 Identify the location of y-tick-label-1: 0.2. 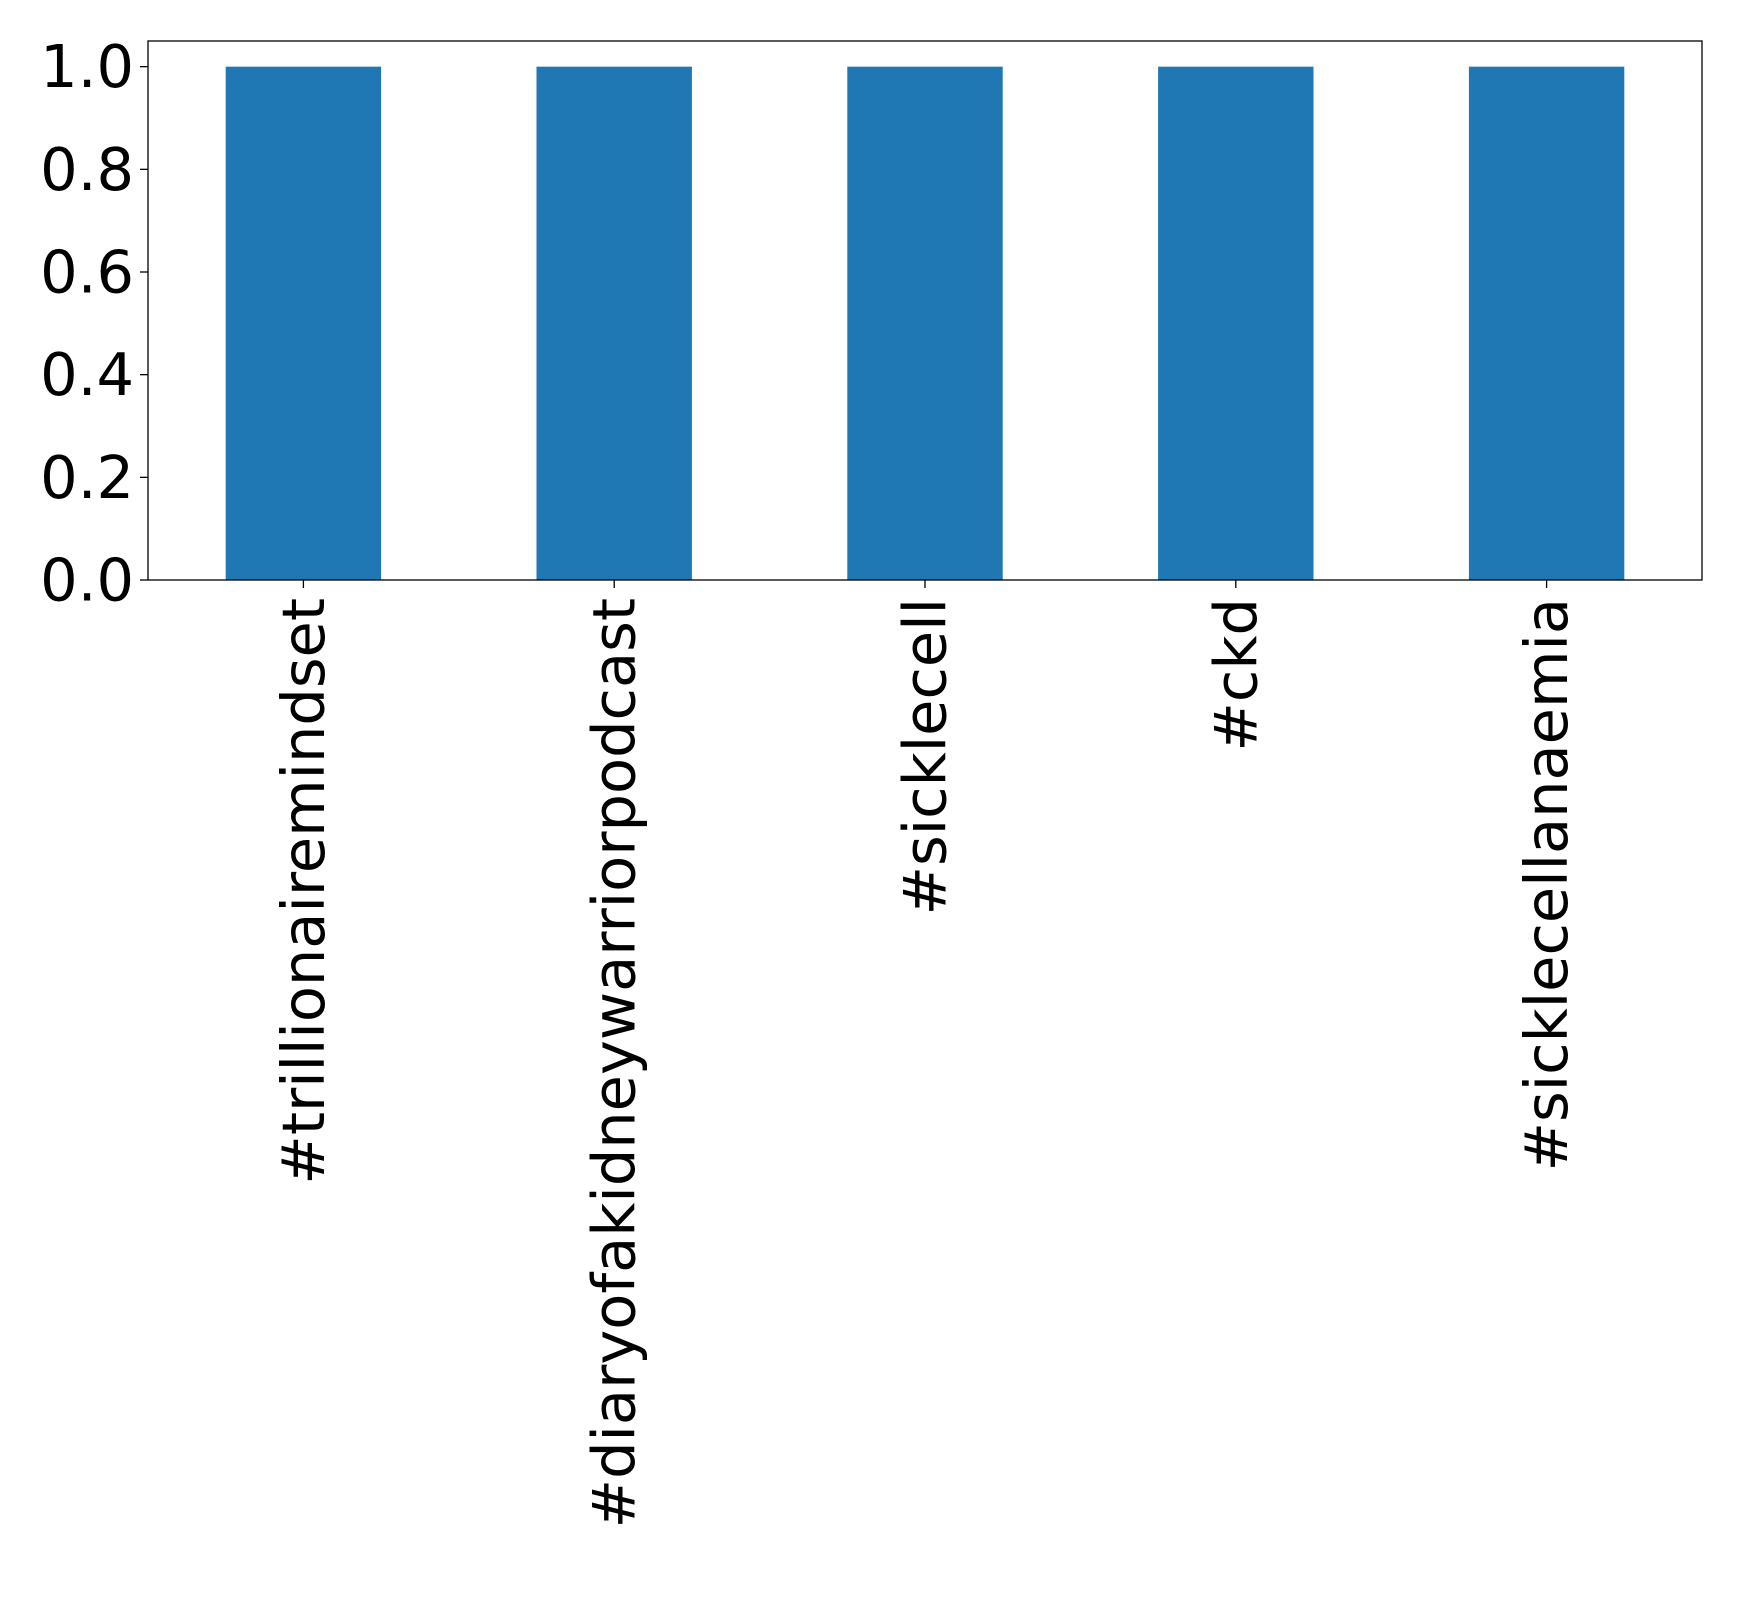
(87, 477).